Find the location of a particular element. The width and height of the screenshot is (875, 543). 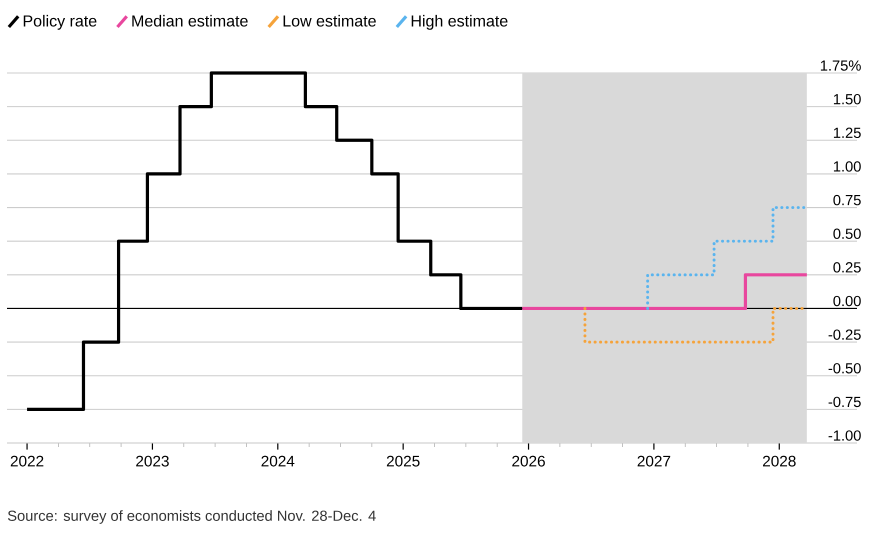

x-tick-label: 2022 is located at coordinates (27, 461).